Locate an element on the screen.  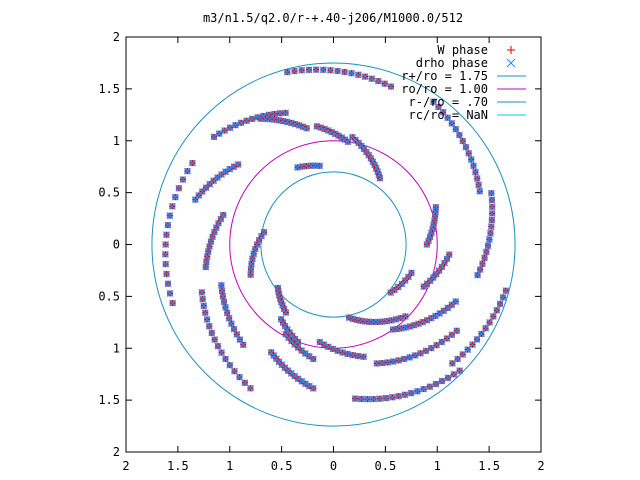
y-tick-label: 0 is located at coordinates (116, 245).